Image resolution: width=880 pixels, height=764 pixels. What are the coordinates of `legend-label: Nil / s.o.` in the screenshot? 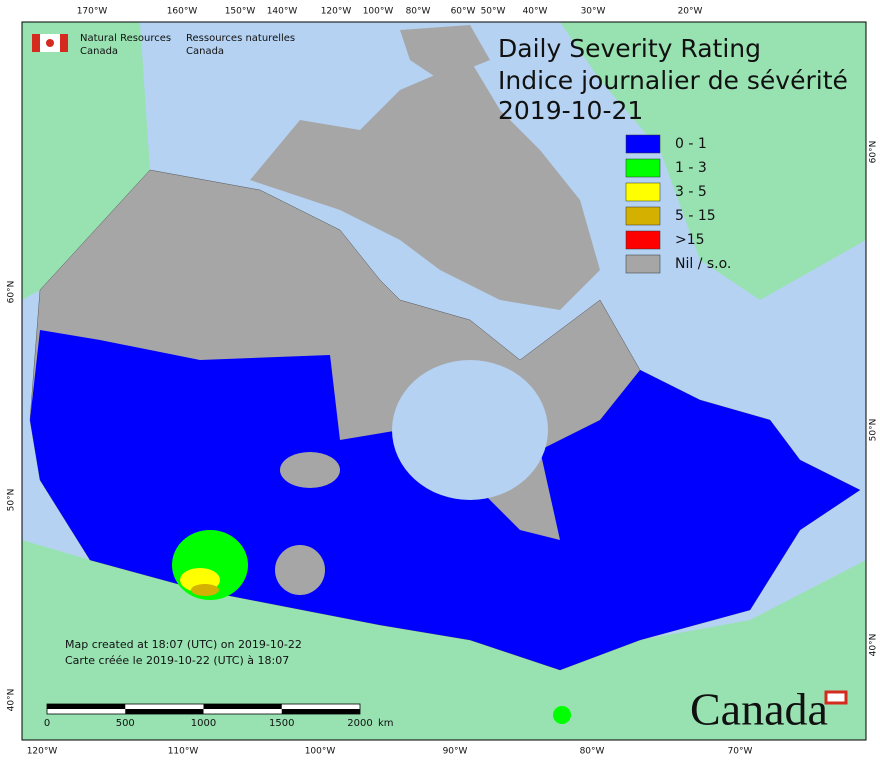 It's located at (703, 264).